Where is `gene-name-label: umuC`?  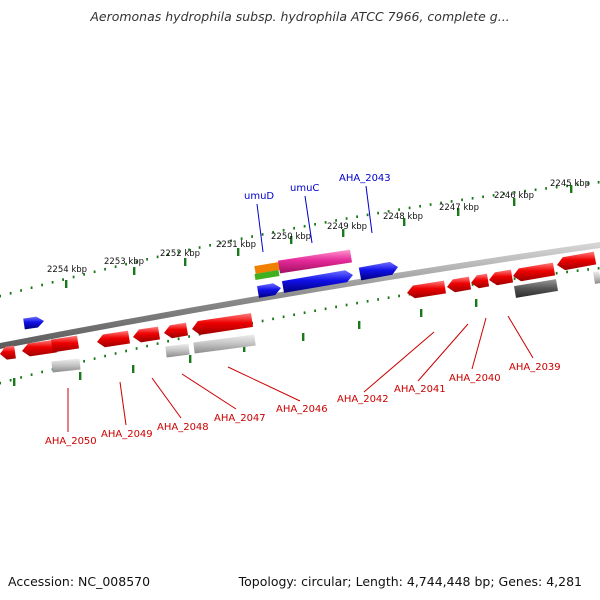
gene-name-label: umuC is located at coordinates (304, 188).